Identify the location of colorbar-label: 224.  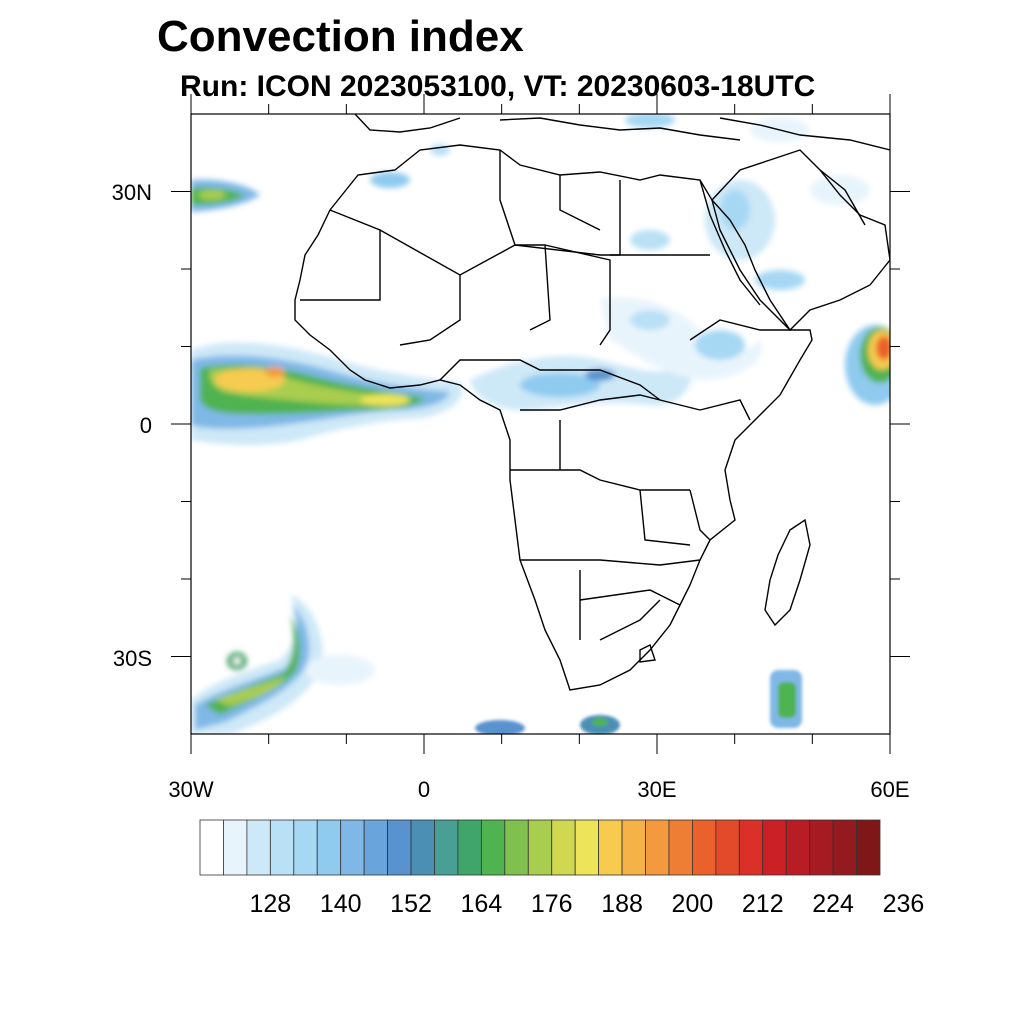
(833, 904).